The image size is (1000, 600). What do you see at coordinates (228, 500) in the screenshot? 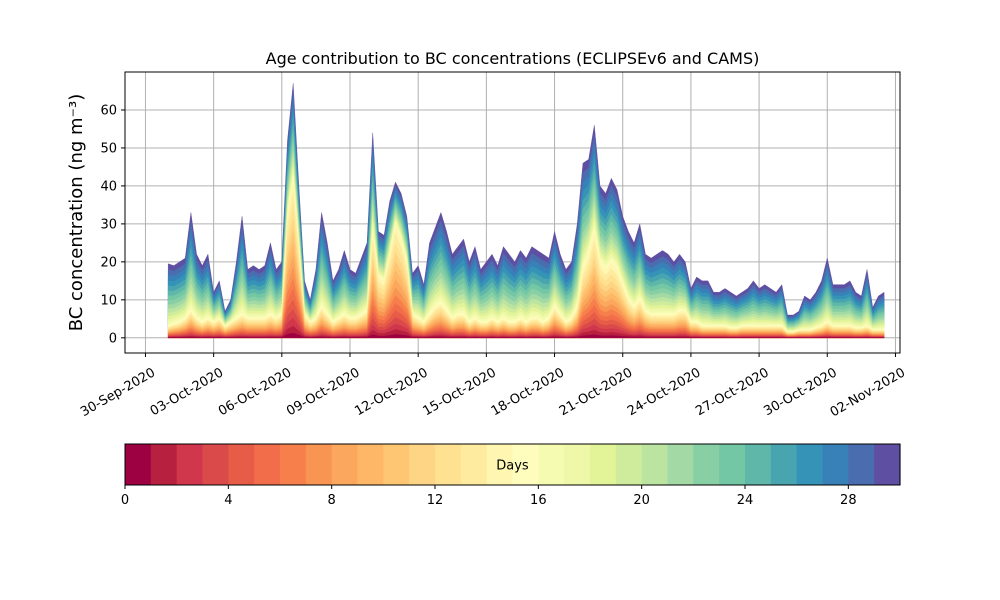
I see `colorbar-tick-label: 4` at bounding box center [228, 500].